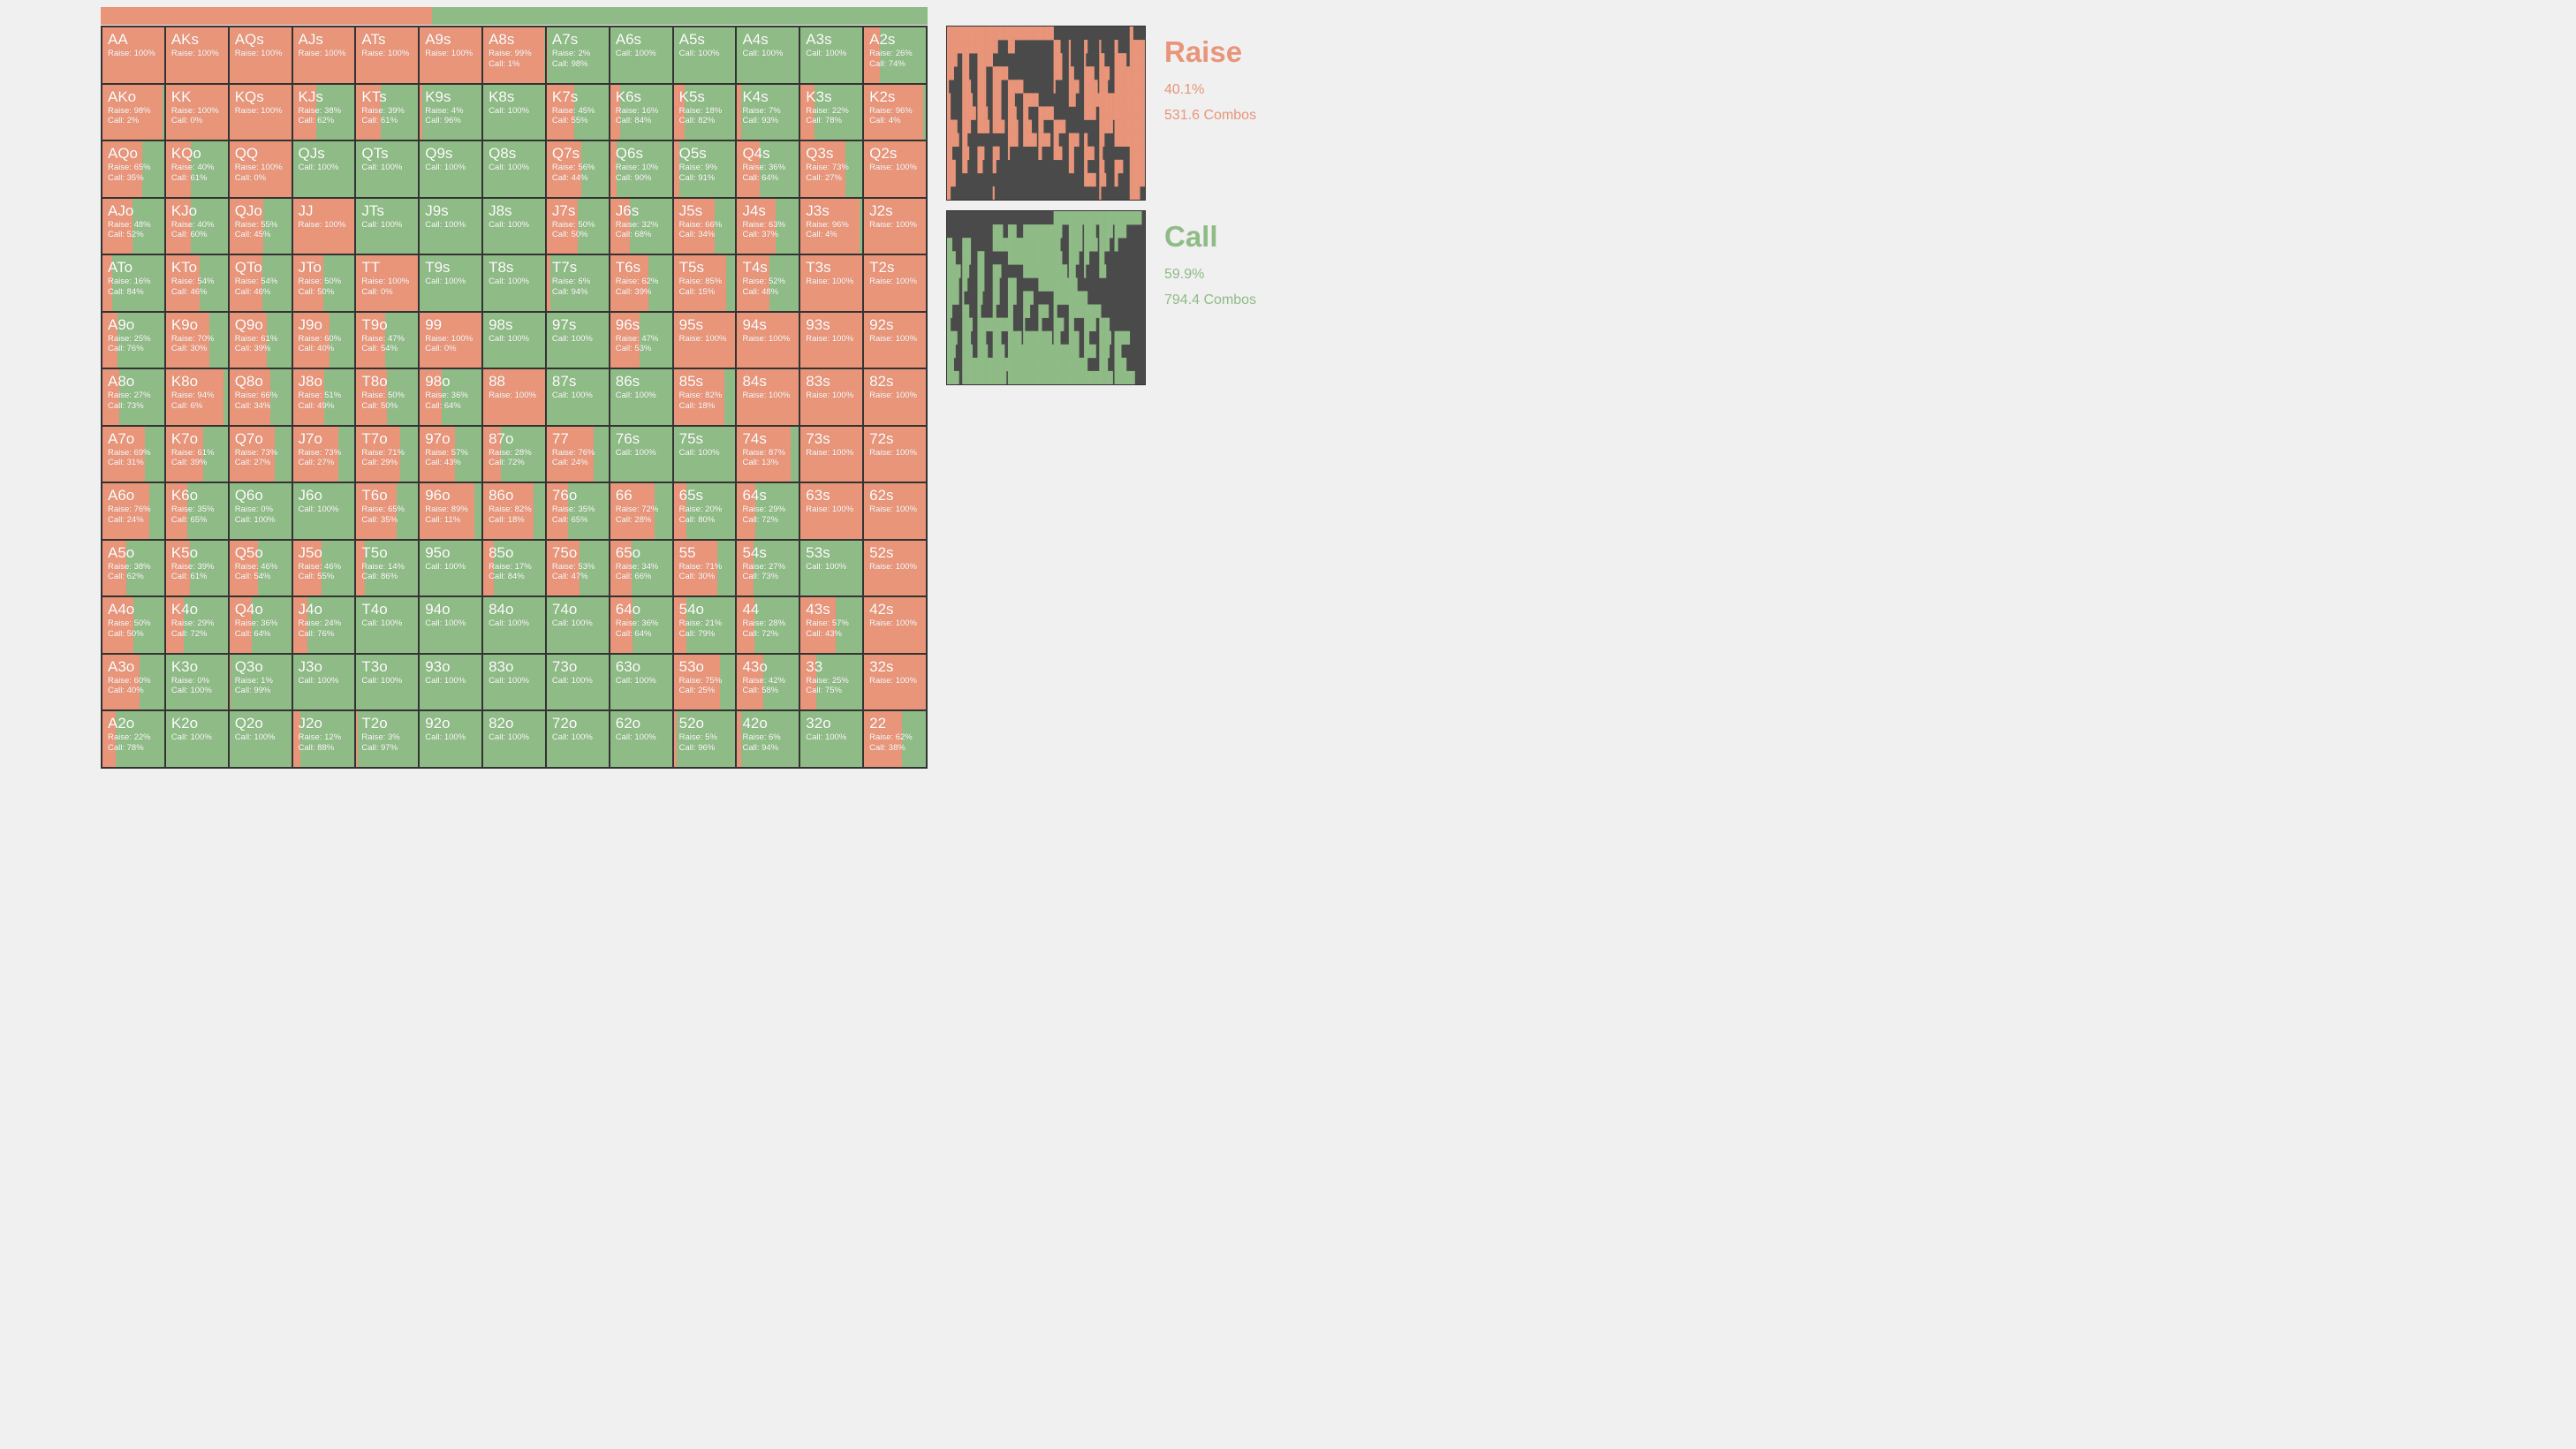 The width and height of the screenshot is (2576, 1449). I want to click on hand-cell-54s: 54s Raise: 27% Call: 73%, so click(768, 568).